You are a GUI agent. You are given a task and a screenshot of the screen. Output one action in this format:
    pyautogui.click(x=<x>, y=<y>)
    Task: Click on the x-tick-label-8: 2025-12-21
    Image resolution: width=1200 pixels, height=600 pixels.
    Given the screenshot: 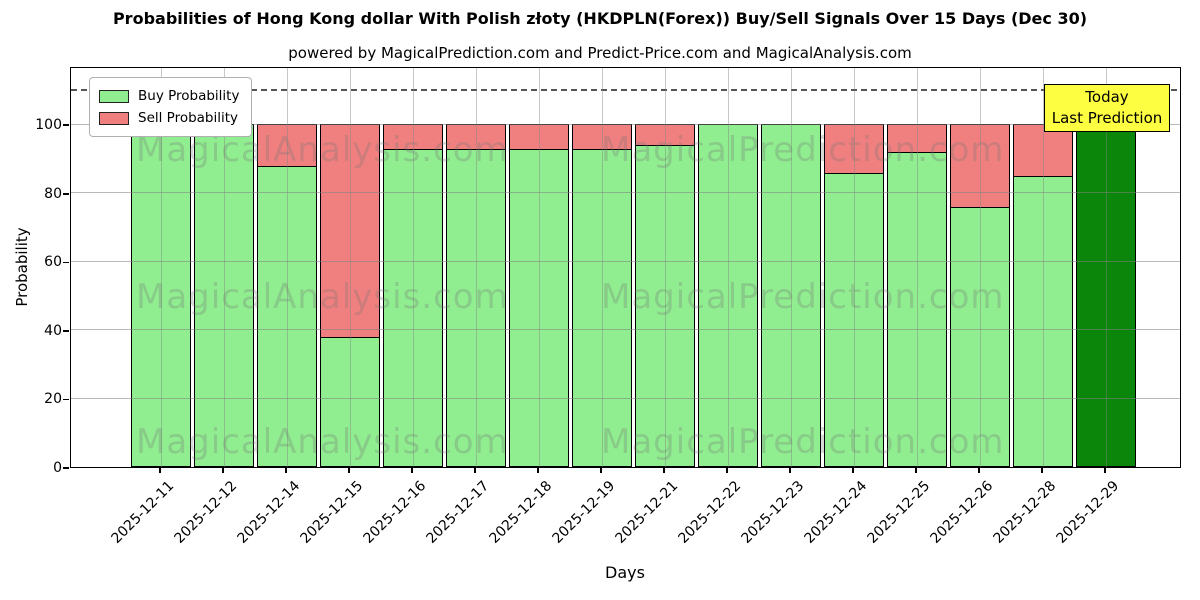 What is the action you would take?
    pyautogui.click(x=647, y=512)
    